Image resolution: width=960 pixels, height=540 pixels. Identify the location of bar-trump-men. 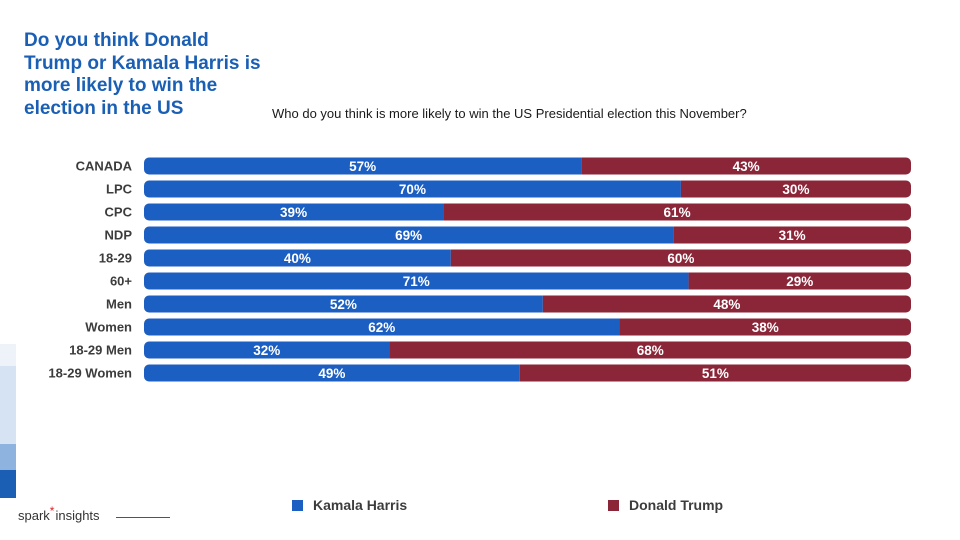
(726, 304).